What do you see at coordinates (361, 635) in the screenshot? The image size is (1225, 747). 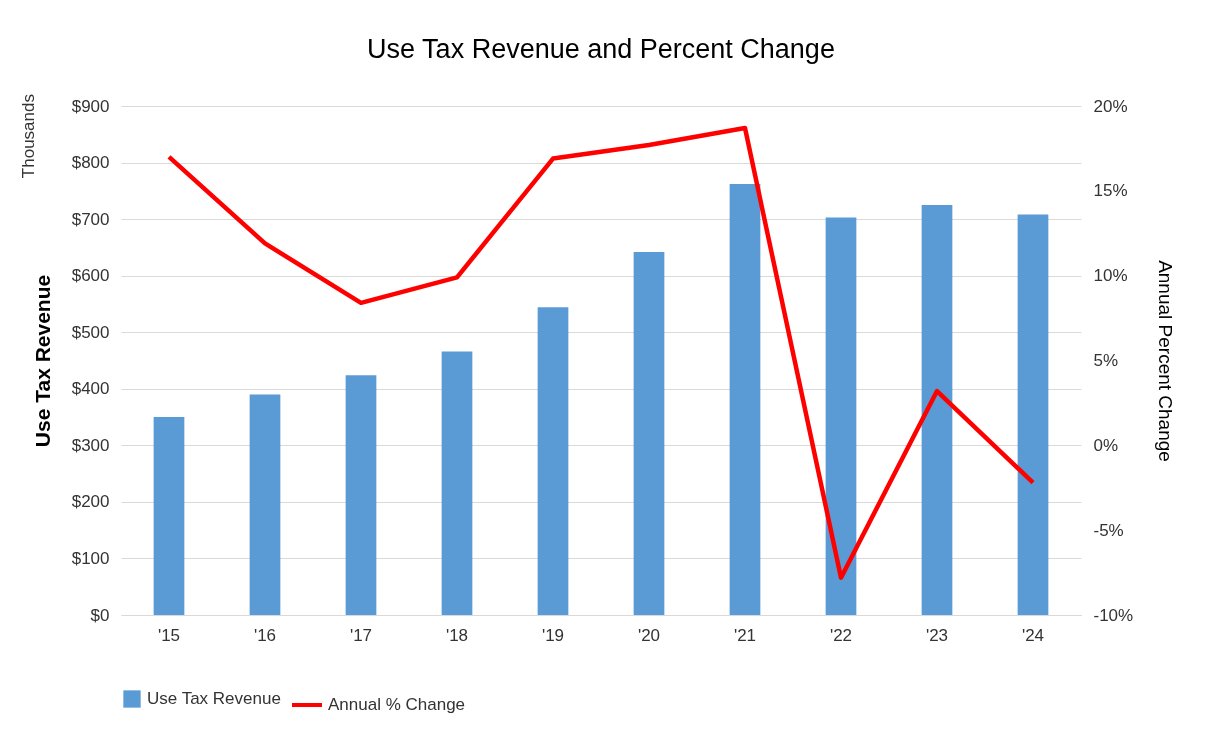 I see `x-tick-label: '17` at bounding box center [361, 635].